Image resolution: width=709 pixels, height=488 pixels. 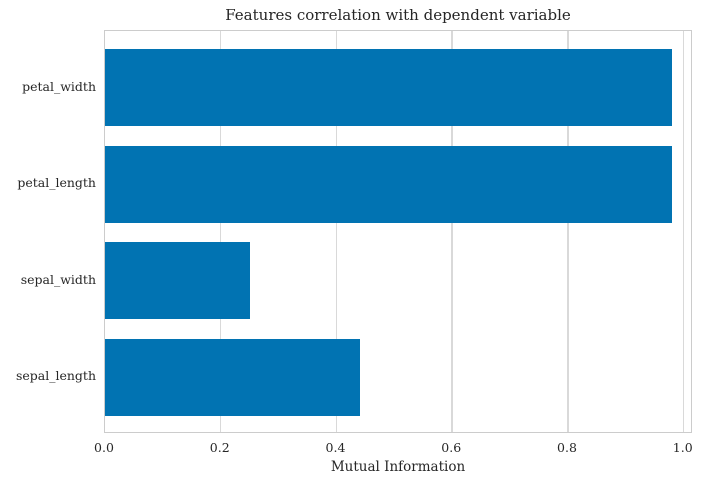 I want to click on x-tick-label: 0.8, so click(x=567, y=447).